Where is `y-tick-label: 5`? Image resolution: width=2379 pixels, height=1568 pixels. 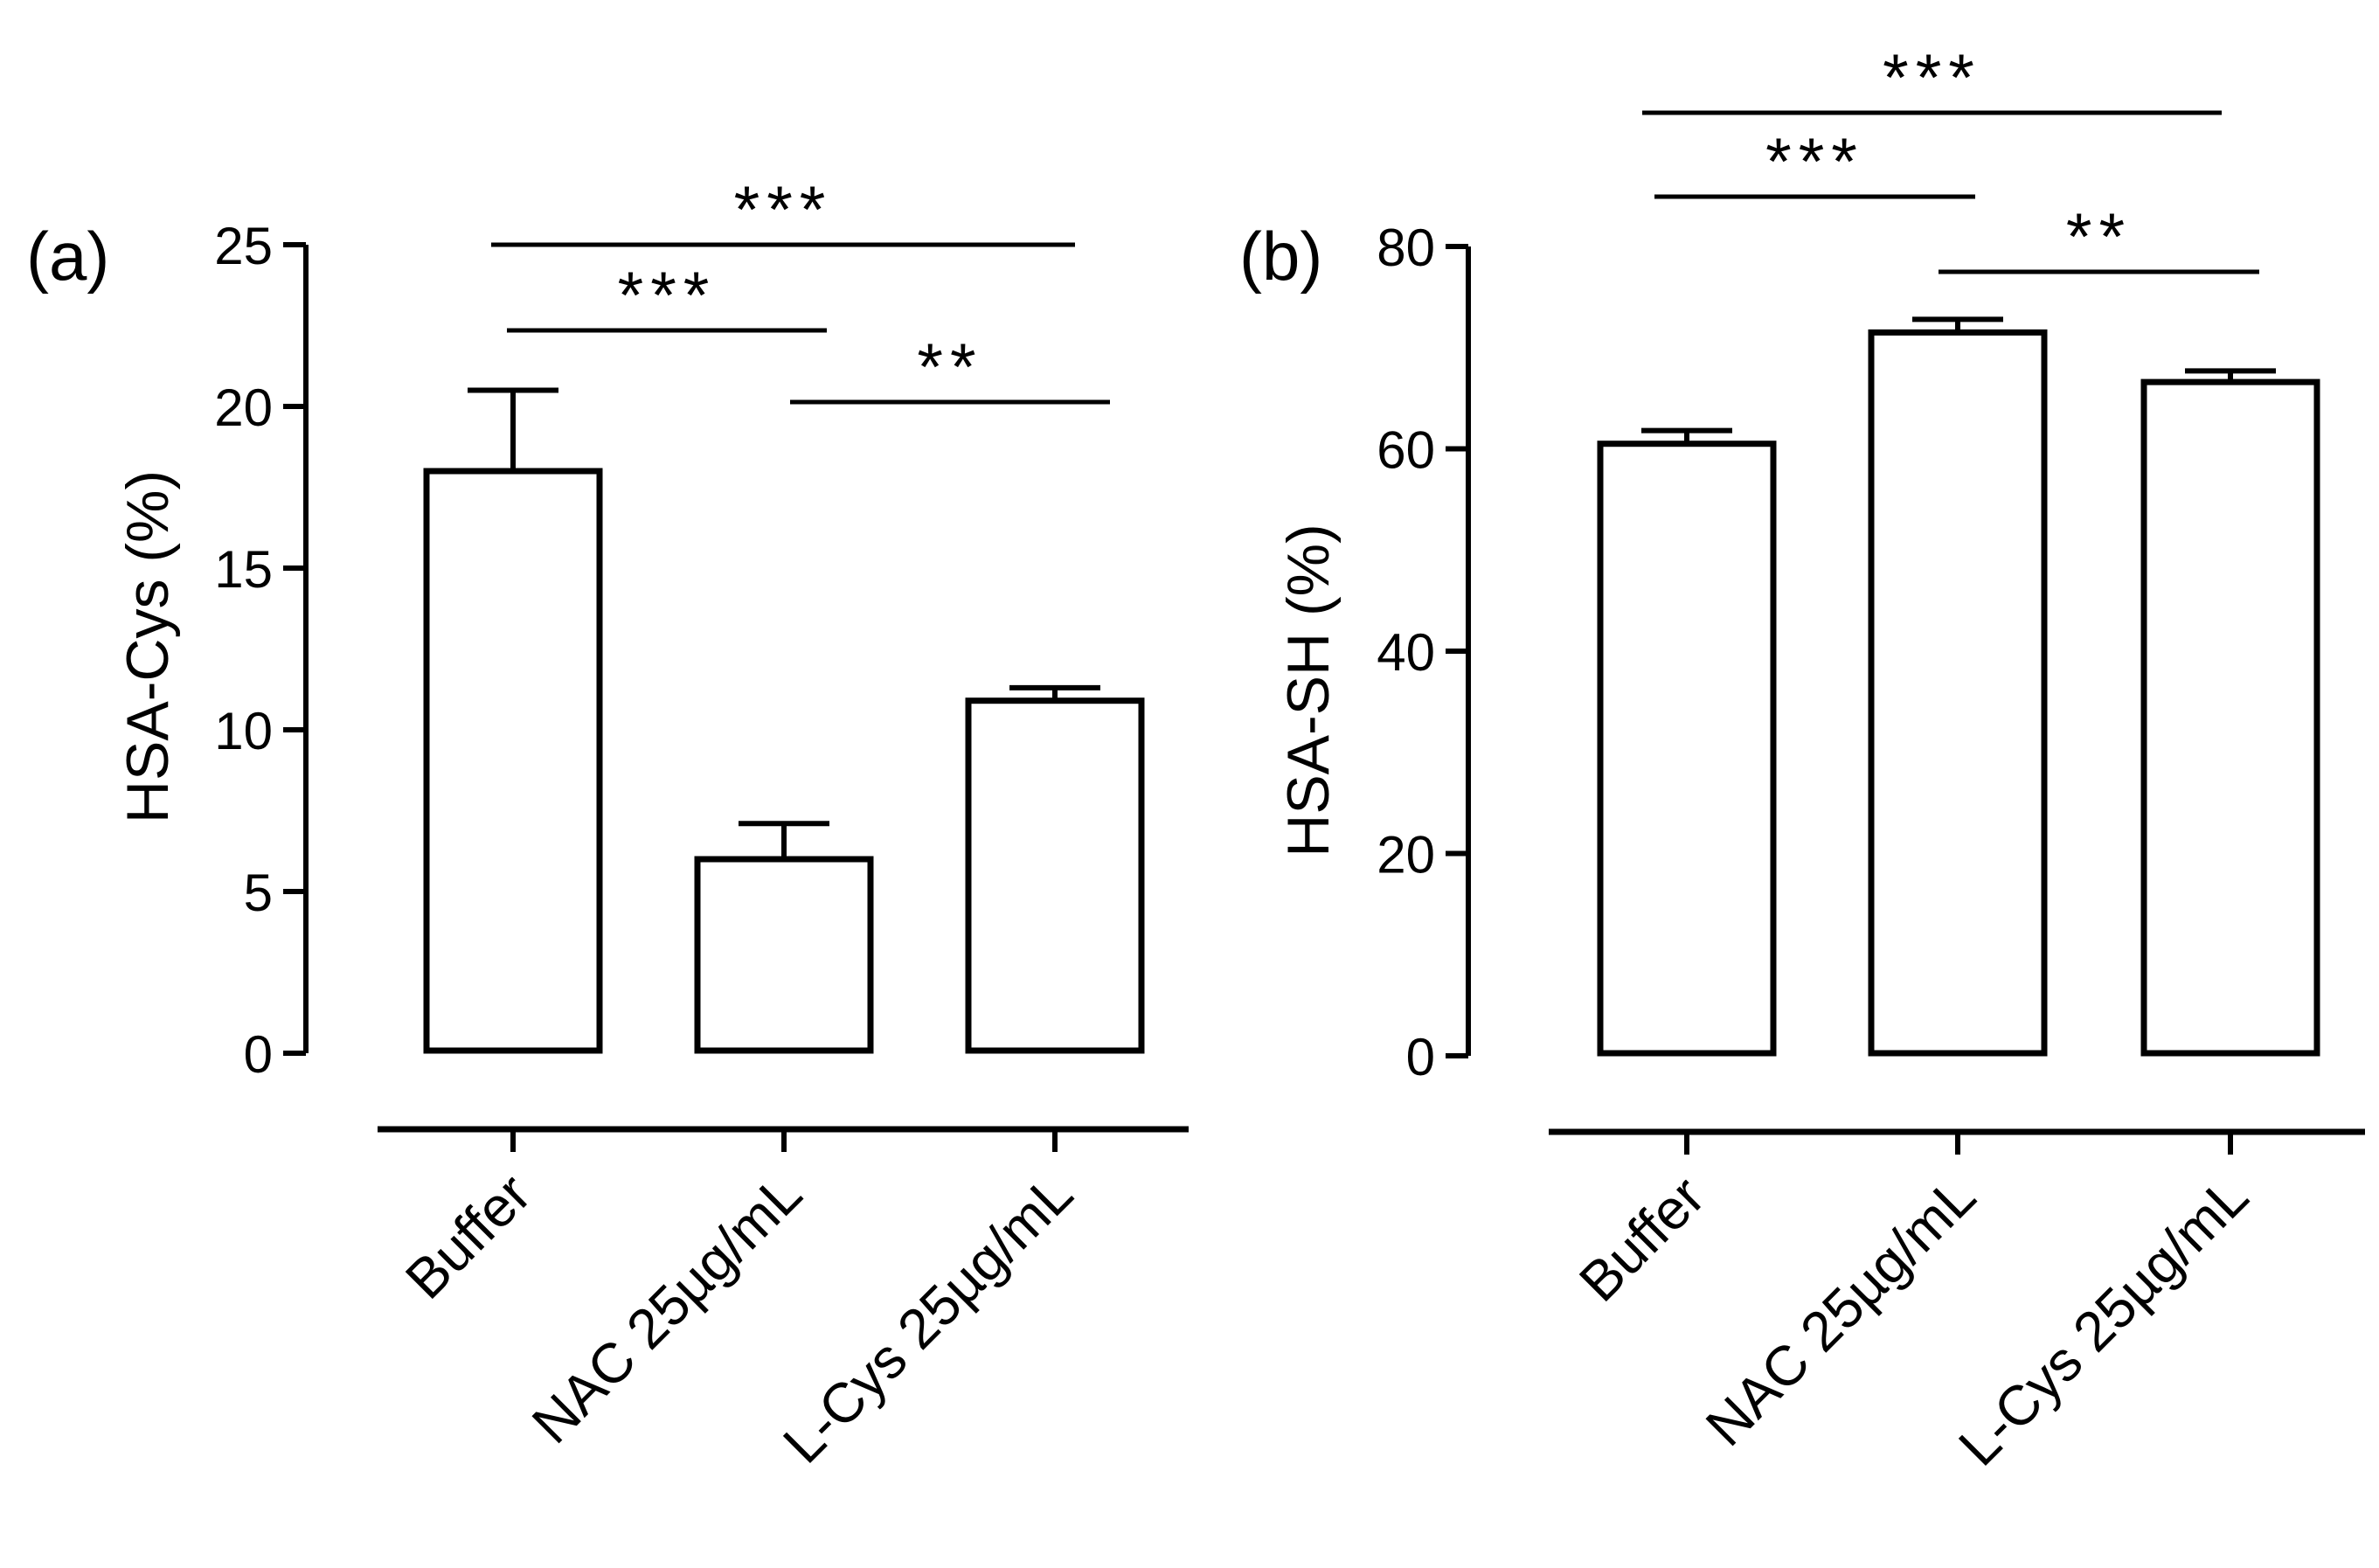 y-tick-label: 5 is located at coordinates (258, 893).